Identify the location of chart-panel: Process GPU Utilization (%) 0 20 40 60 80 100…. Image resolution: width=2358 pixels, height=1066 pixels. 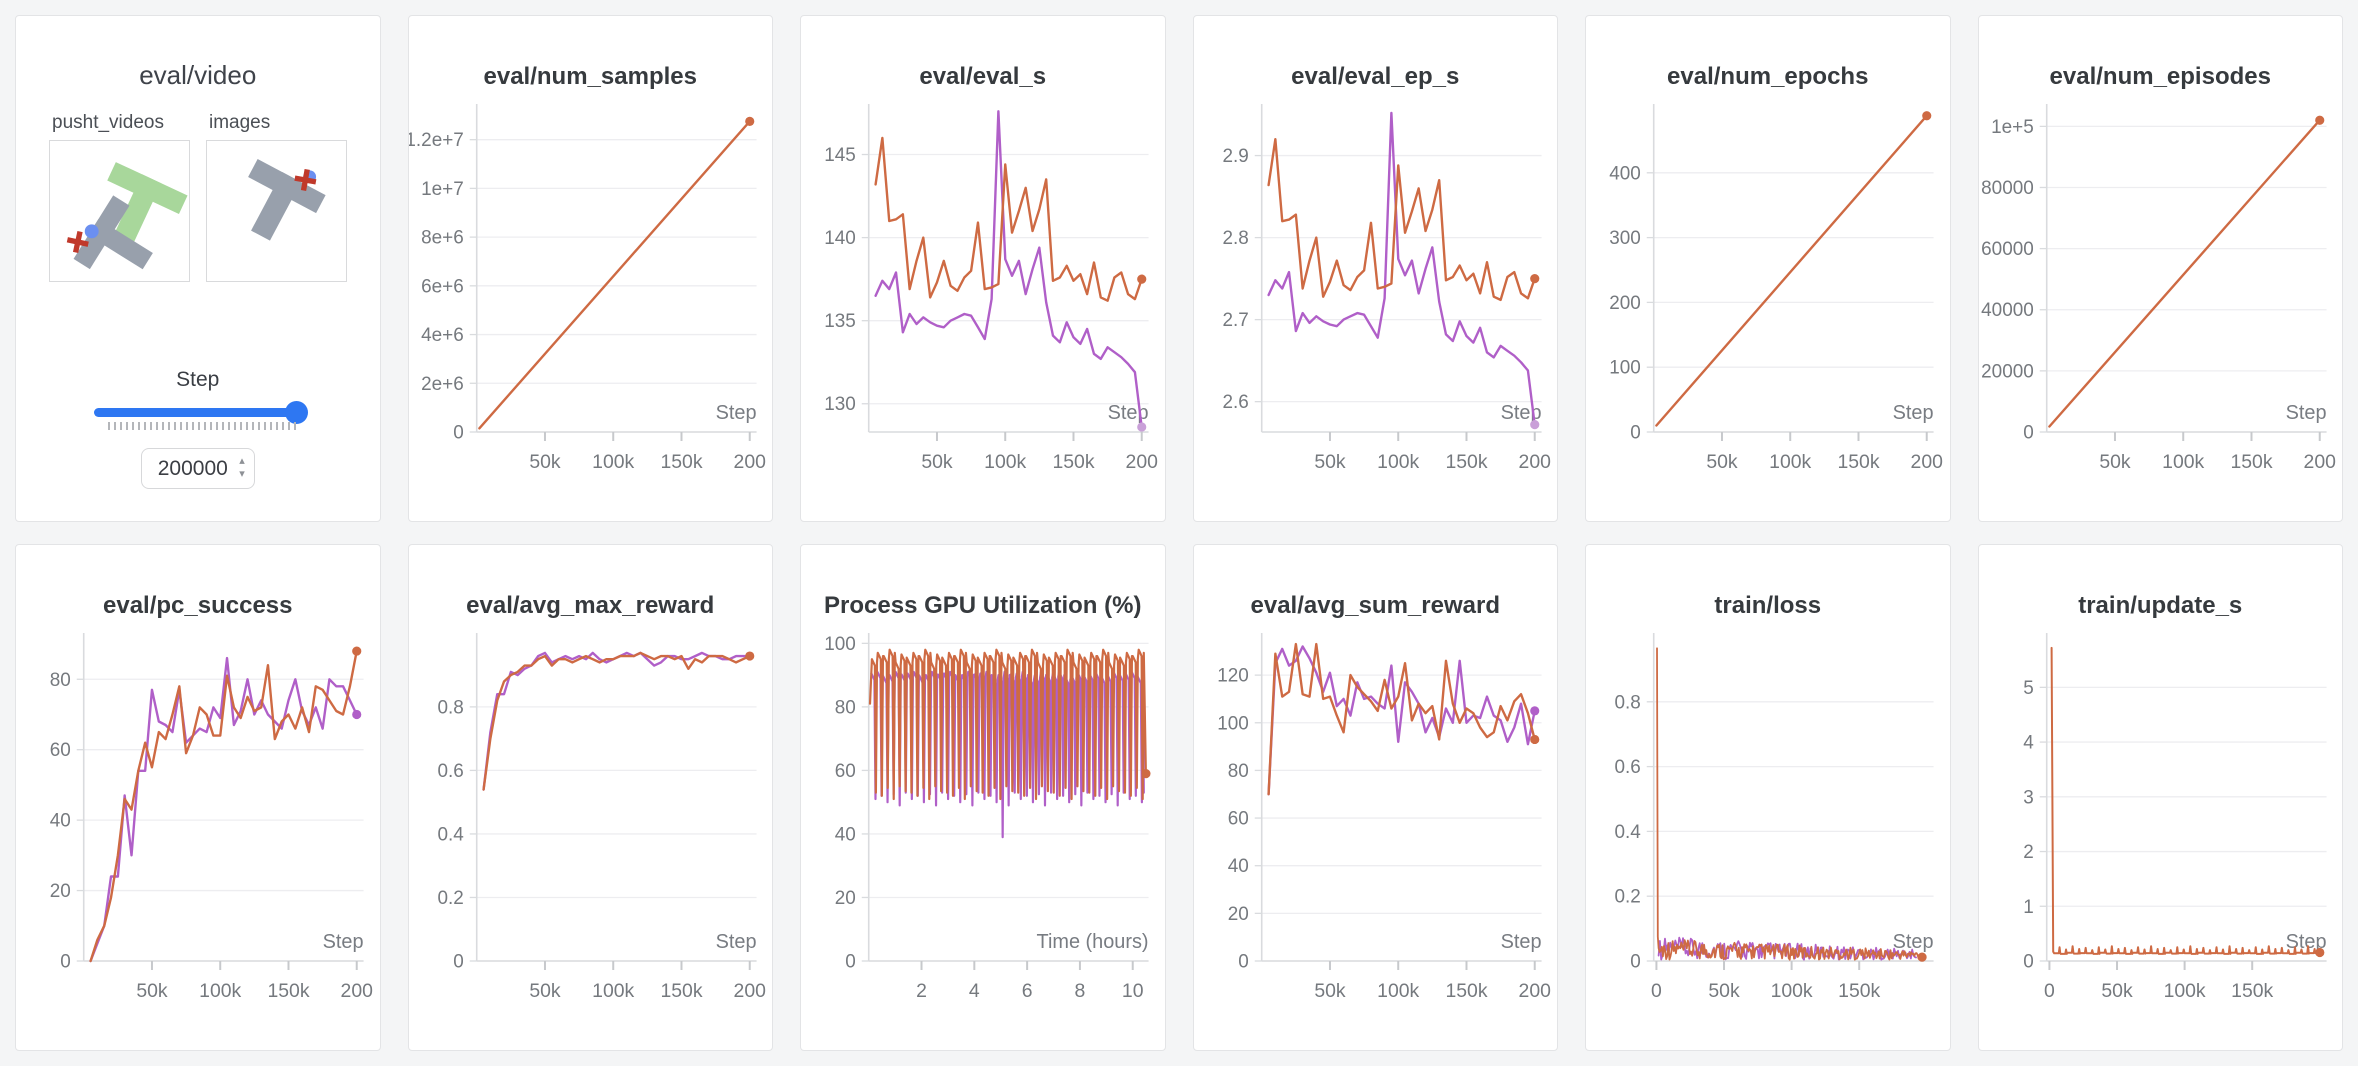
(983, 797).